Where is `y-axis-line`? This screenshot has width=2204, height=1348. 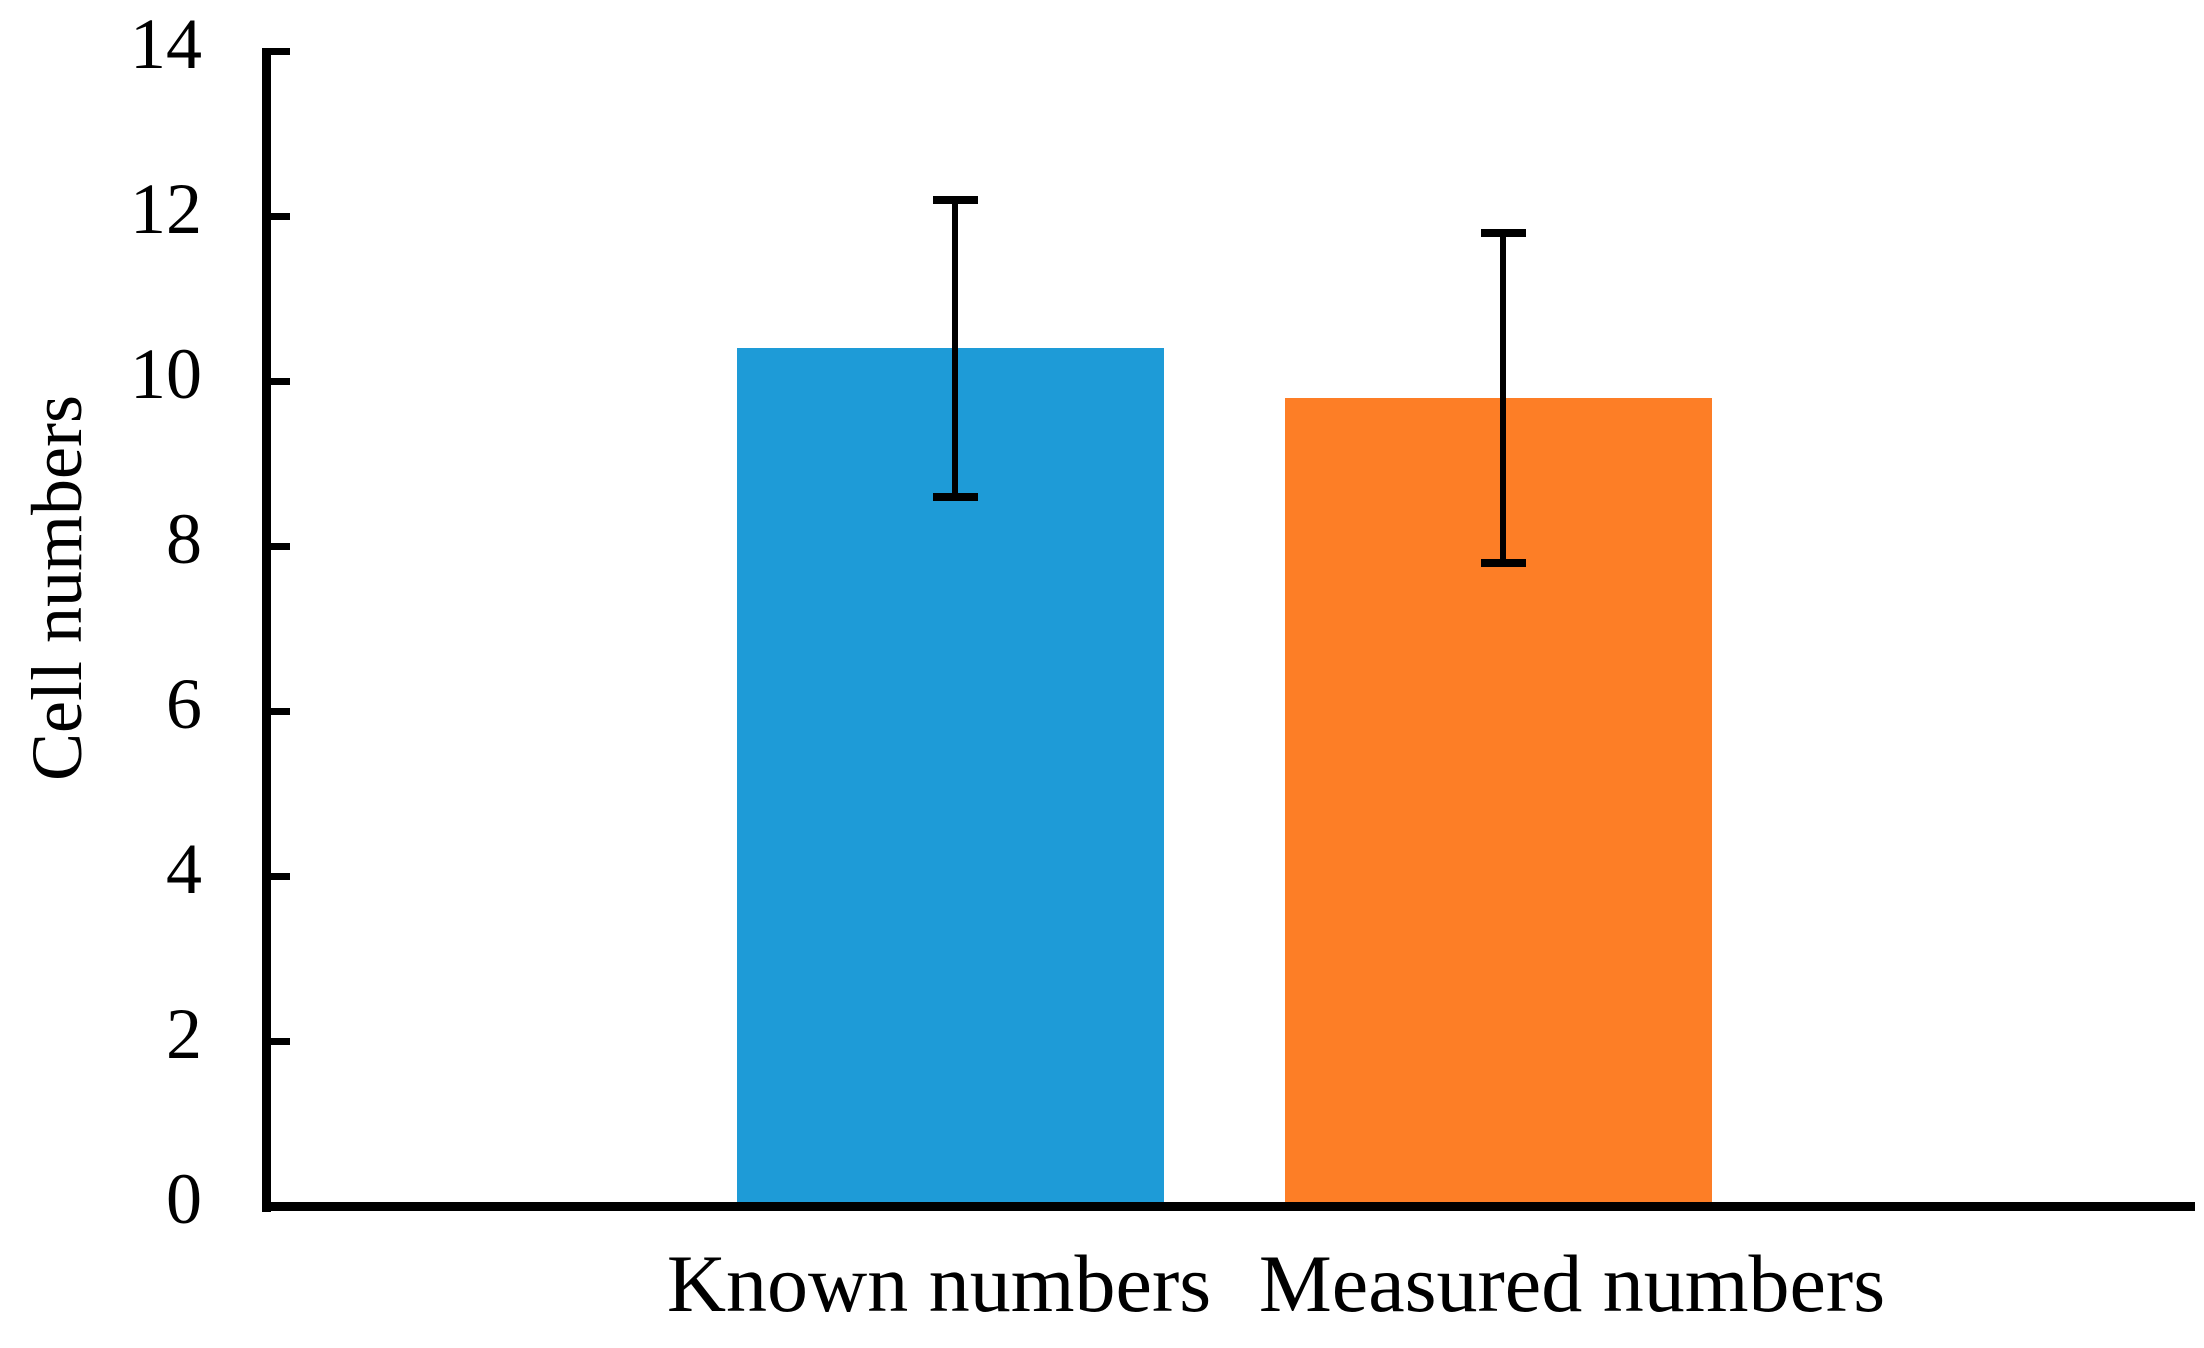 y-axis-line is located at coordinates (266, 630).